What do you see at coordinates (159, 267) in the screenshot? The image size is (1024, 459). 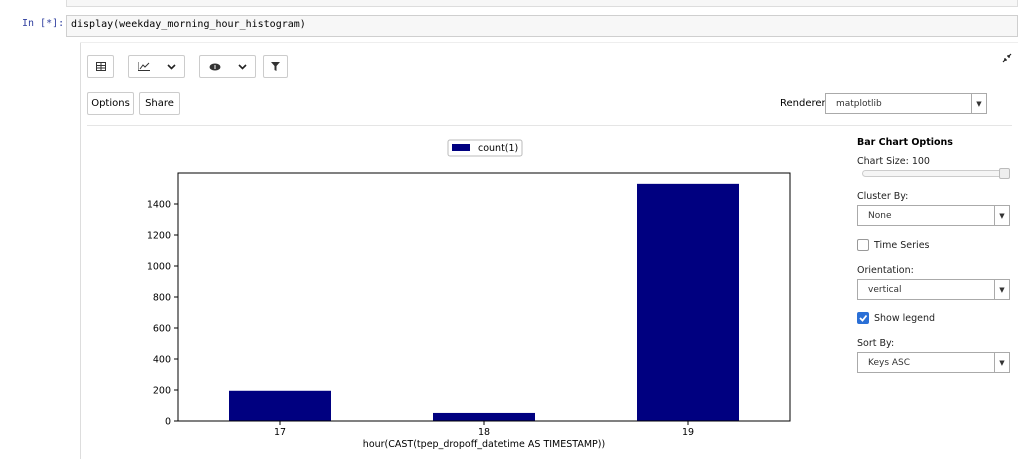 I see `y-tick-label: 1000` at bounding box center [159, 267].